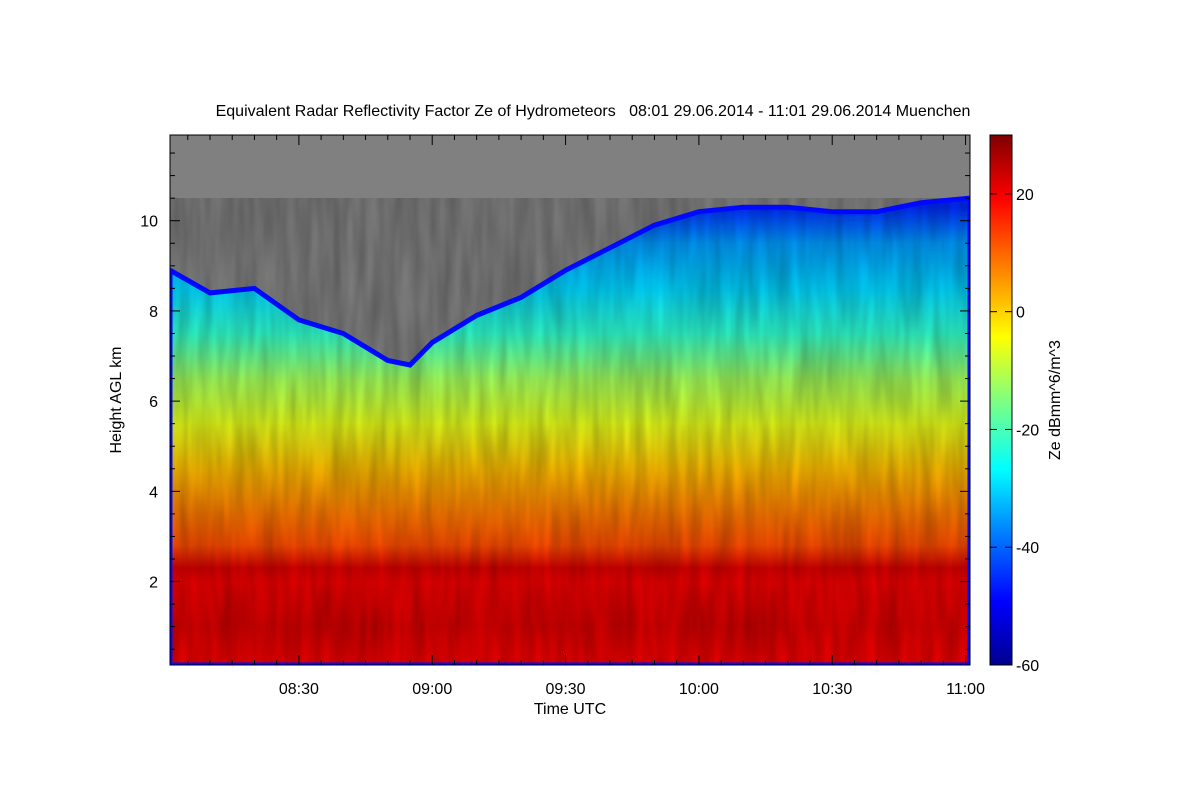 This screenshot has width=1200, height=805. What do you see at coordinates (153, 312) in the screenshot?
I see `y-tick-label: 8` at bounding box center [153, 312].